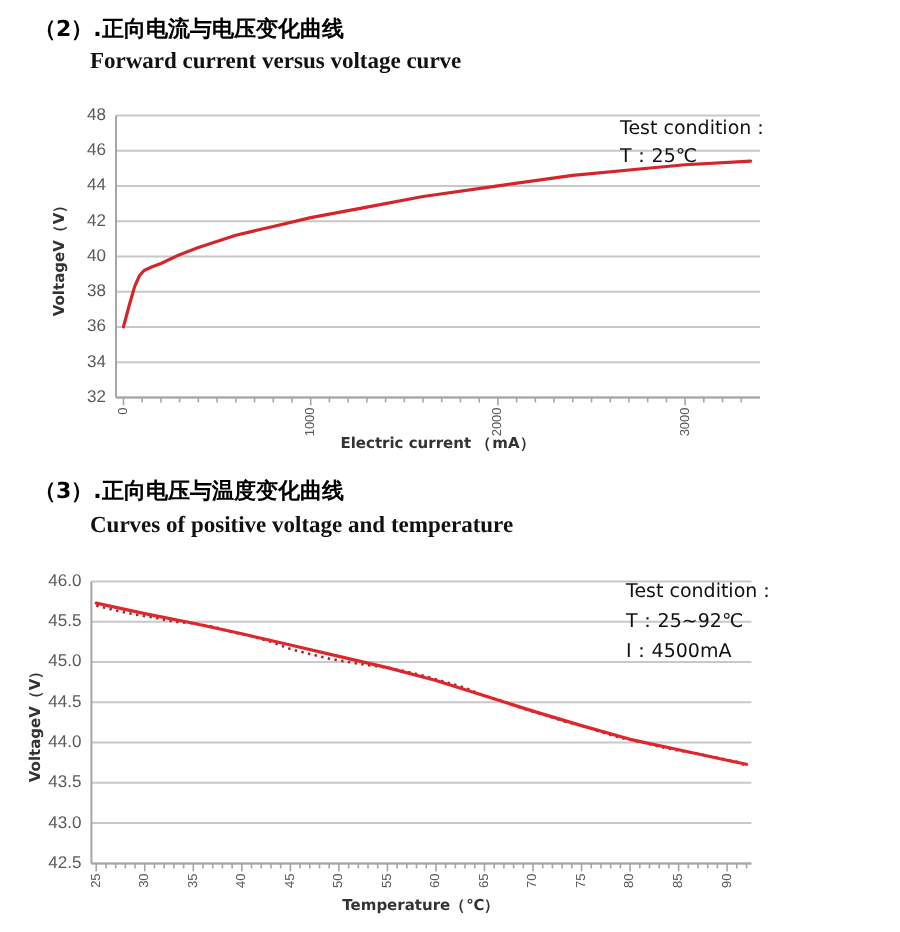 This screenshot has height=932, width=900. I want to click on chart-subtitle: Curves of positive voltage and temperature, so click(302, 526).